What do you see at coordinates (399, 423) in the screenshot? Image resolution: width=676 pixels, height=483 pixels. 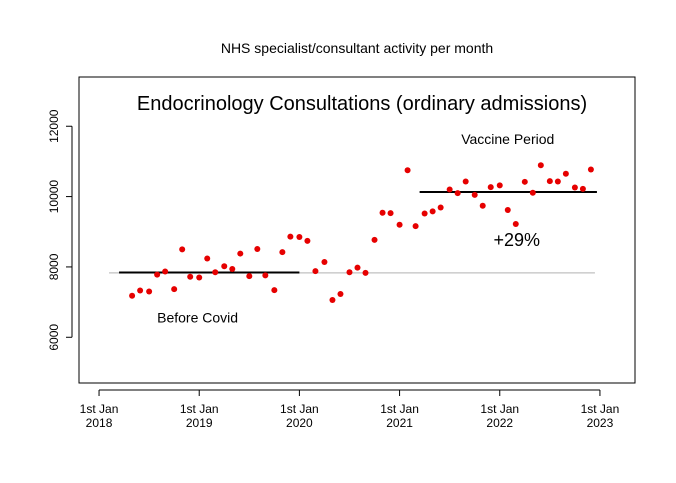 I see `x-tick-label-line2: 2021` at bounding box center [399, 423].